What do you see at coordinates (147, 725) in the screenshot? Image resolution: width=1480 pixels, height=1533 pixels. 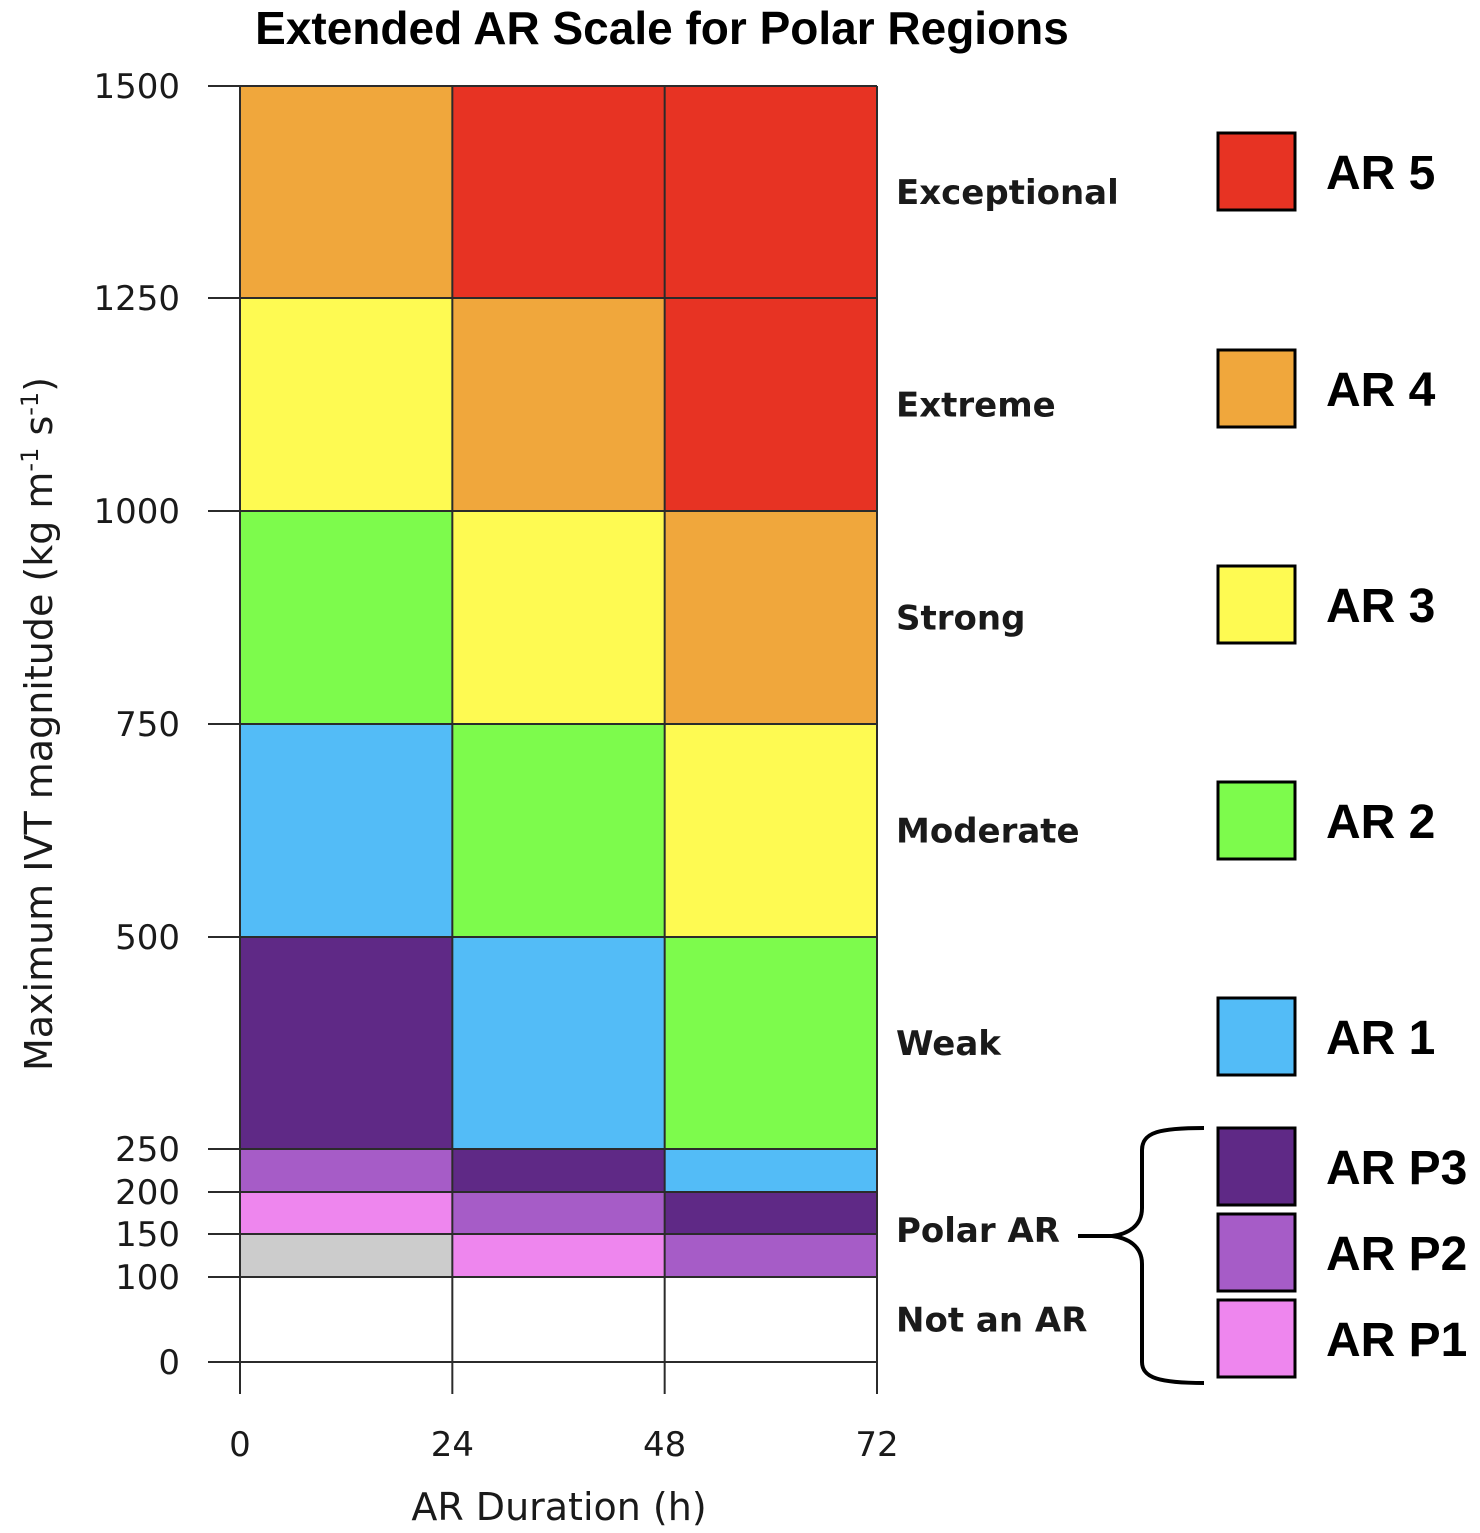 I see `y-tick-label: 750` at bounding box center [147, 725].